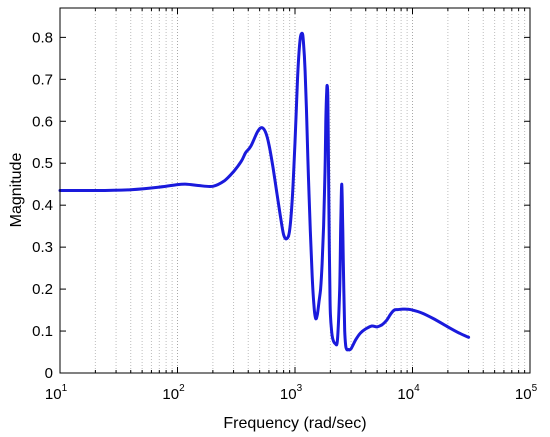 The width and height of the screenshot is (550, 437). What do you see at coordinates (526, 393) in the screenshot?
I see `x-tick-label: 10⁵` at bounding box center [526, 393].